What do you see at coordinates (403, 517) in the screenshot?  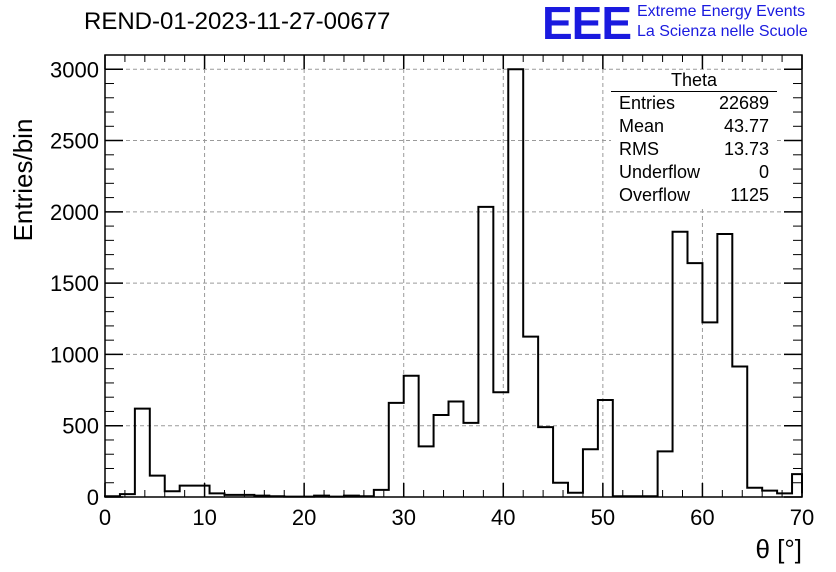 I see `x-tick-label: 30` at bounding box center [403, 517].